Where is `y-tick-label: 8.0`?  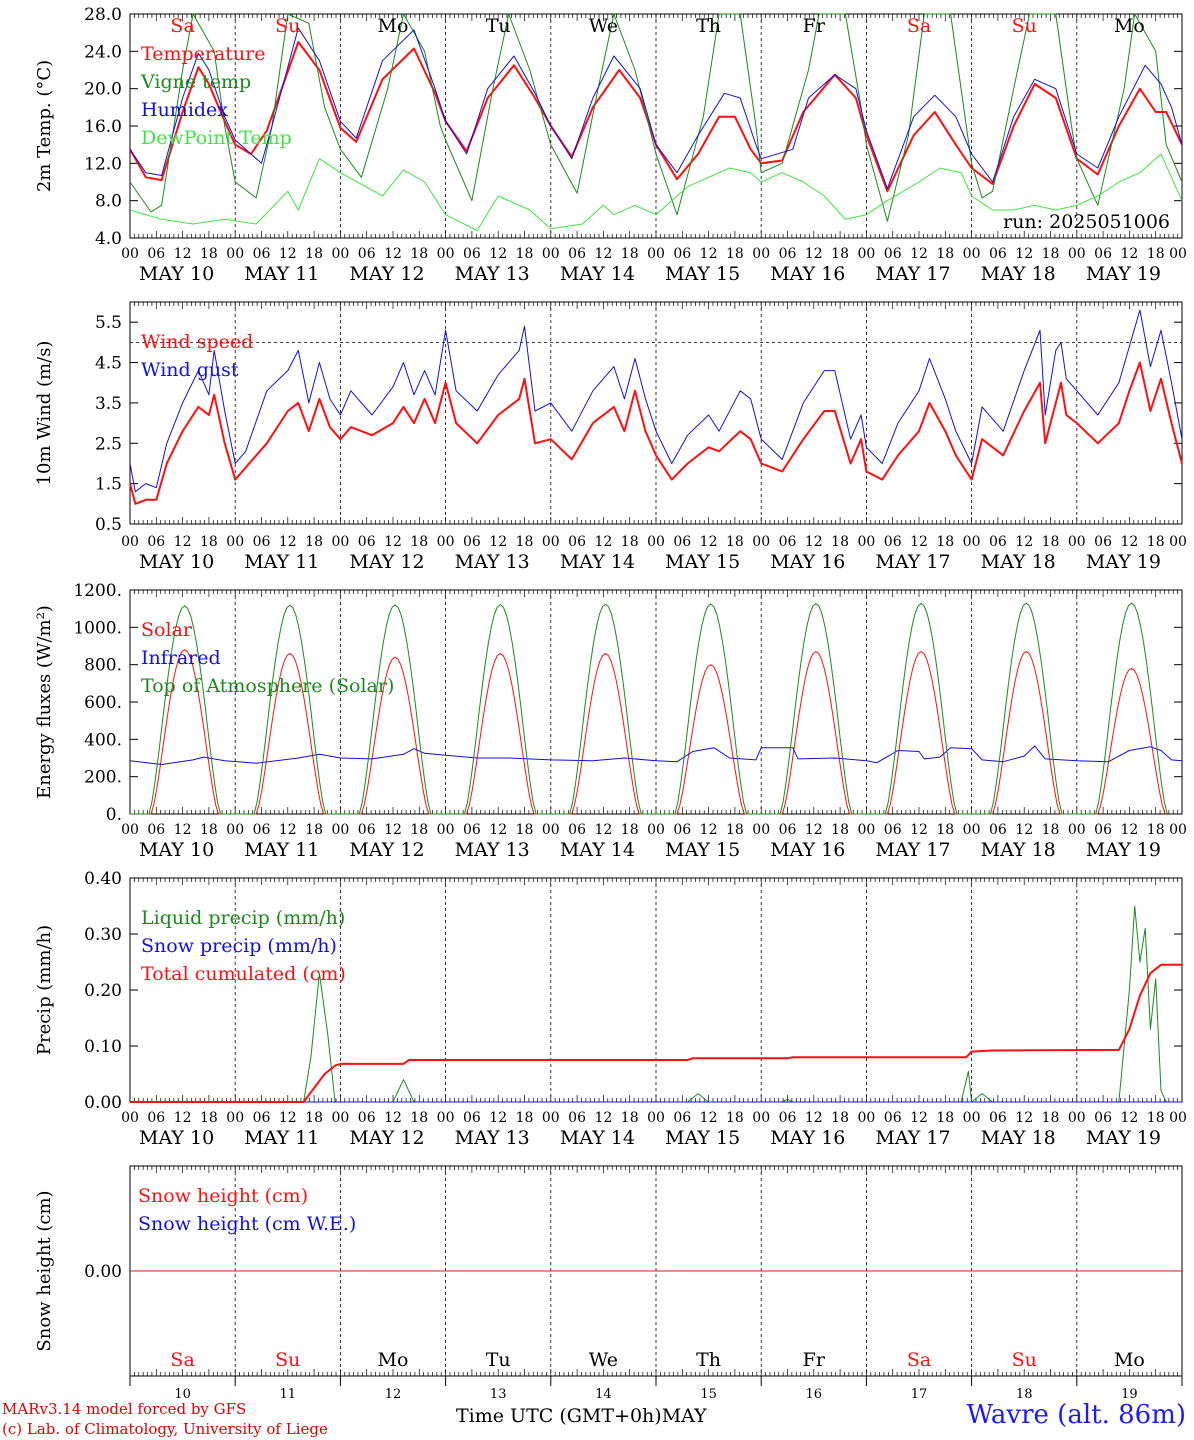 y-tick-label: 8.0 is located at coordinates (108, 202).